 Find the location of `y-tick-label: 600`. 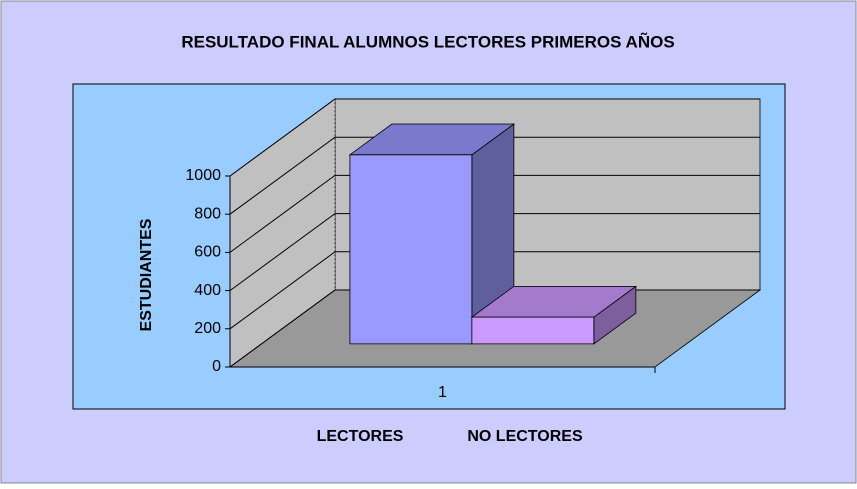

y-tick-label: 600 is located at coordinates (207, 252).